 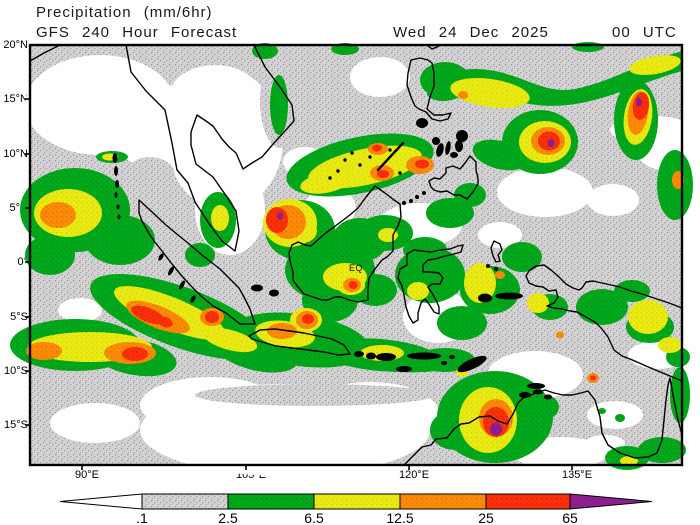 I want to click on coast-india, so click(x=45, y=53).